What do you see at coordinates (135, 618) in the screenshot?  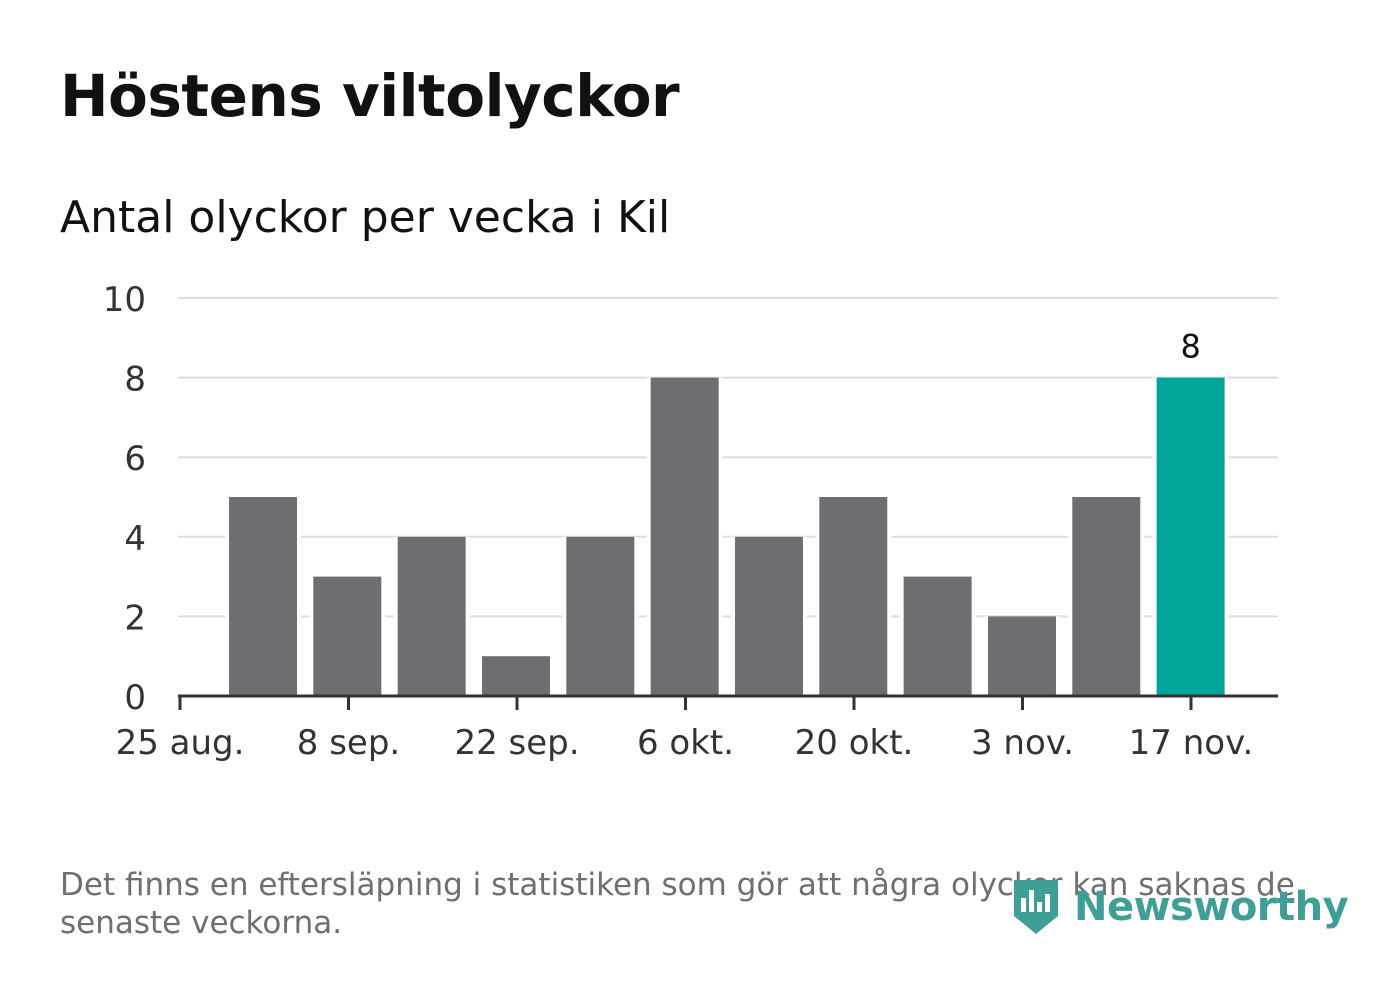 I see `y-tick-label: 2` at bounding box center [135, 618].